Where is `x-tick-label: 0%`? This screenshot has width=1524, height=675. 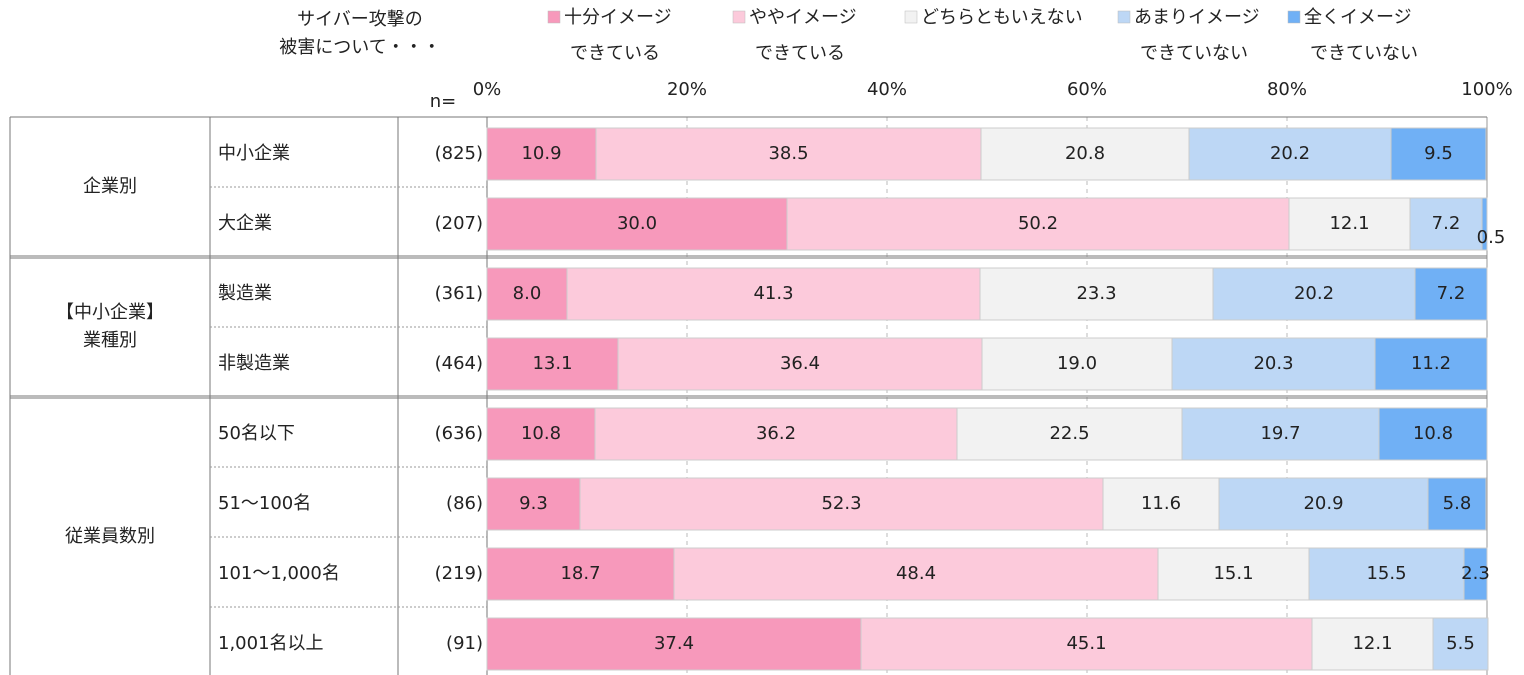
x-tick-label: 0% is located at coordinates (487, 89).